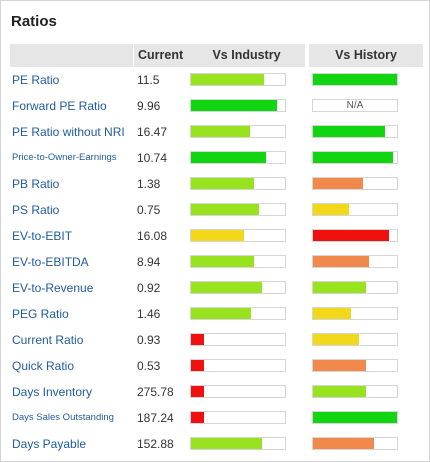 The width and height of the screenshot is (430, 462). I want to click on ratio-label-link: Price-to-Owner-Earnings, so click(64, 157).